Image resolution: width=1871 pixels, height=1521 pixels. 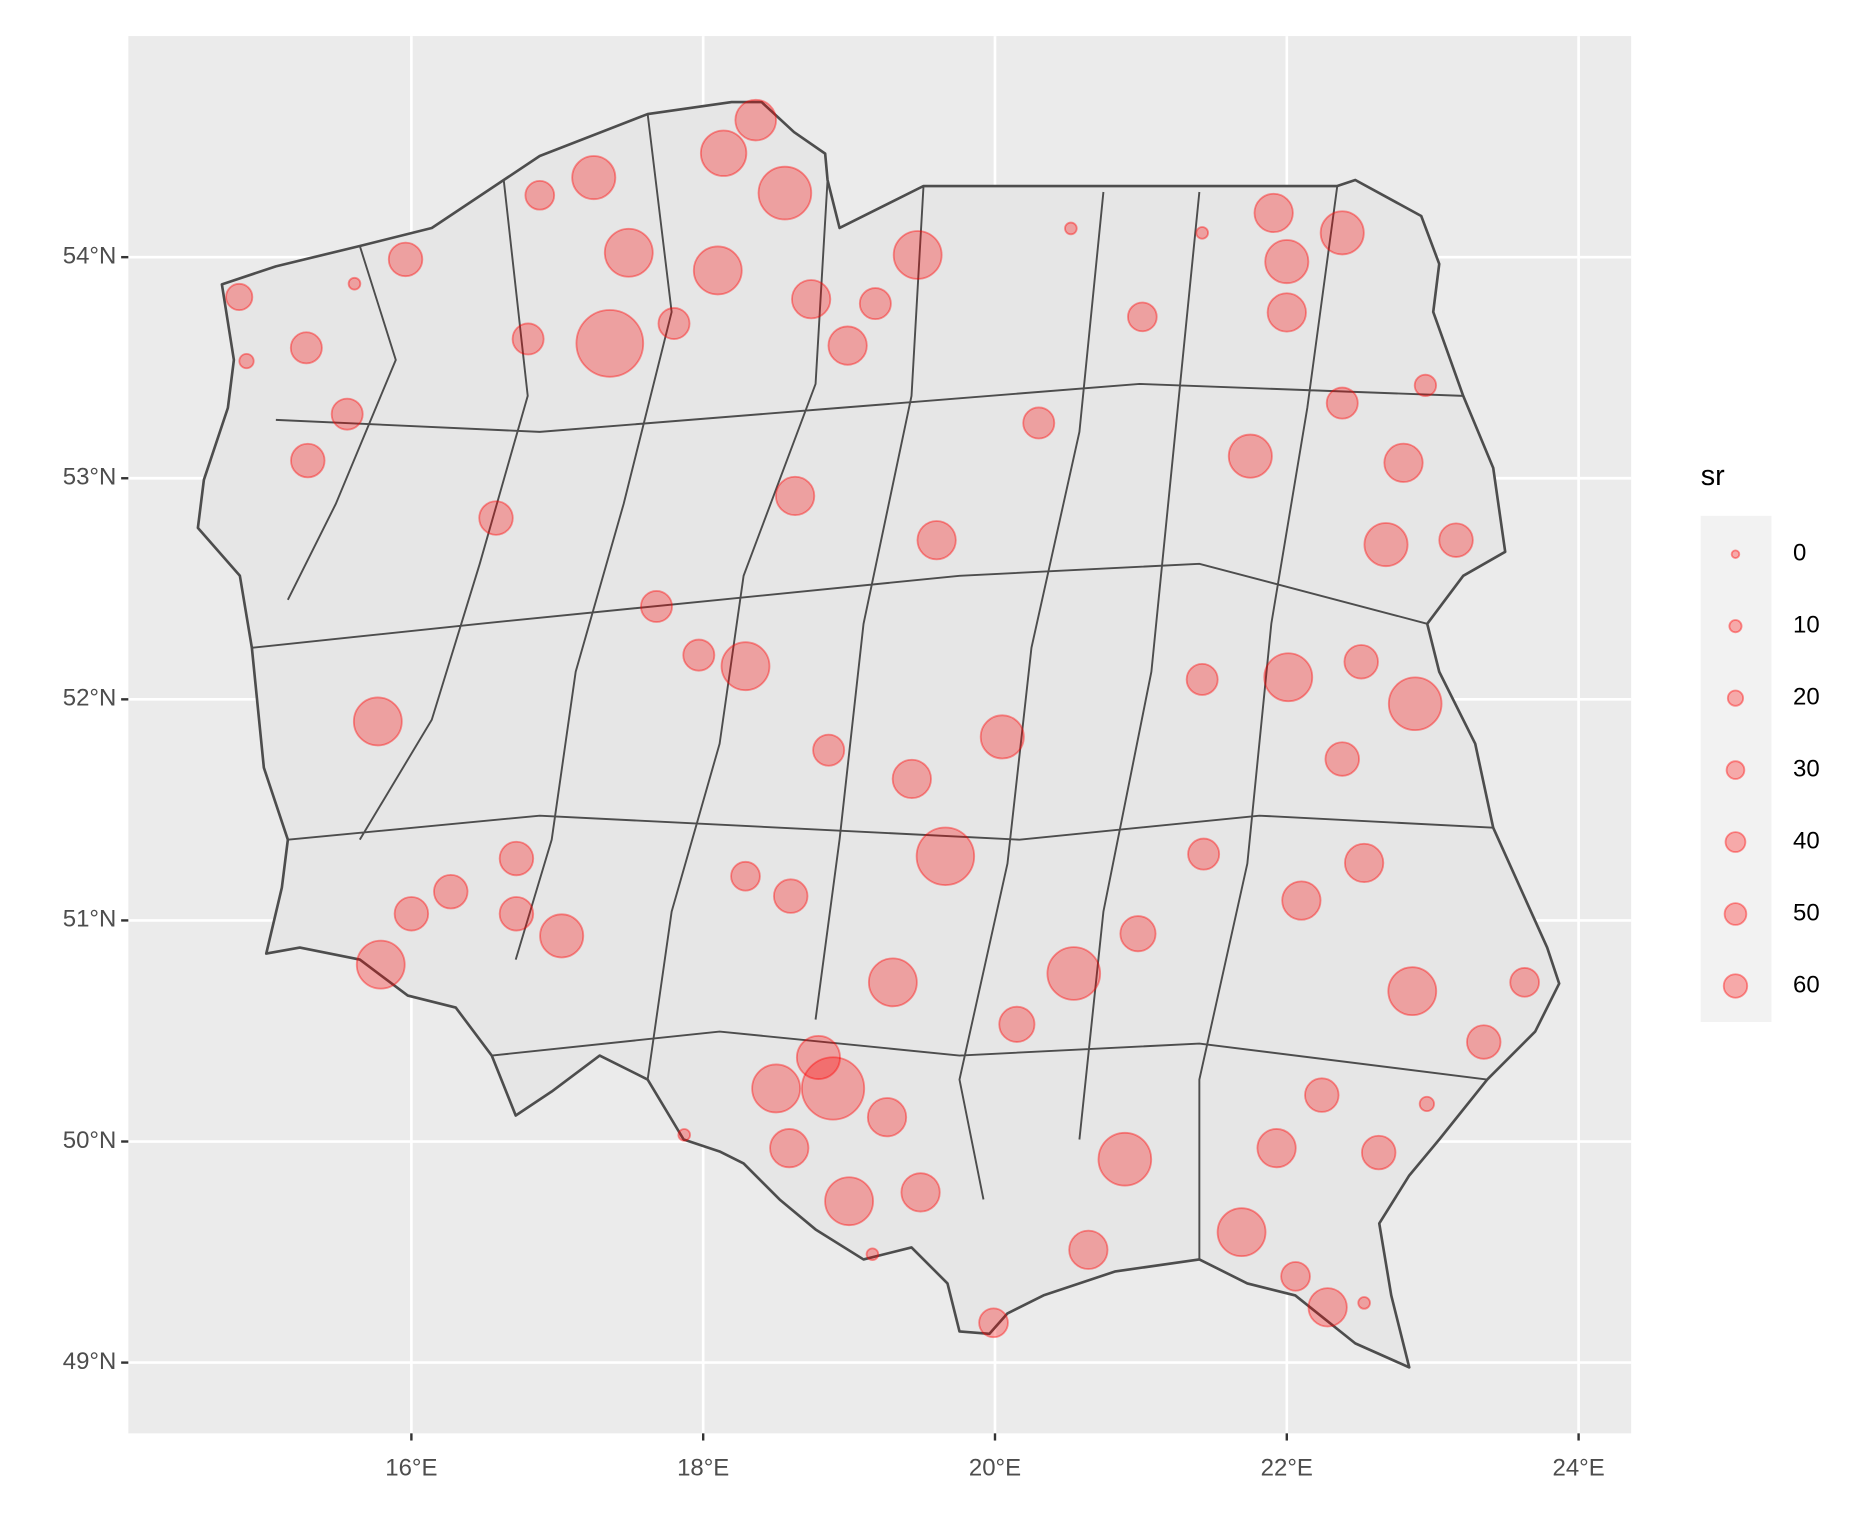 I want to click on y-tick-label: 54°N, so click(x=90, y=255).